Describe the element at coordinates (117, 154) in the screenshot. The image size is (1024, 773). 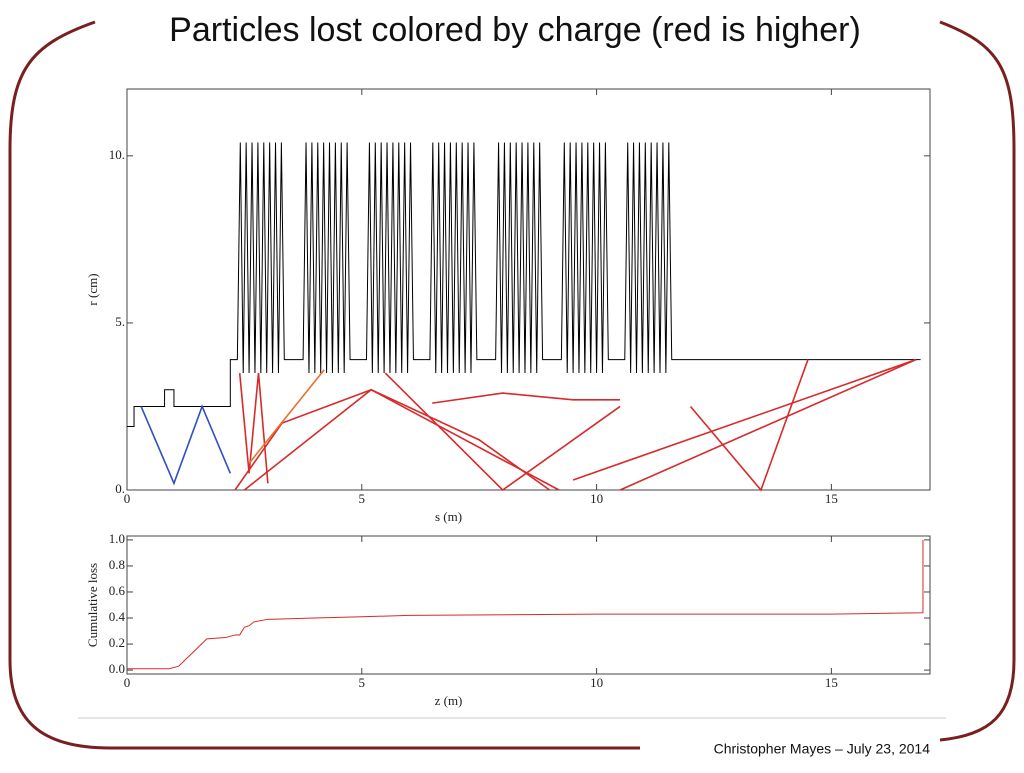
I see `y-tick-label: 10.` at that location.